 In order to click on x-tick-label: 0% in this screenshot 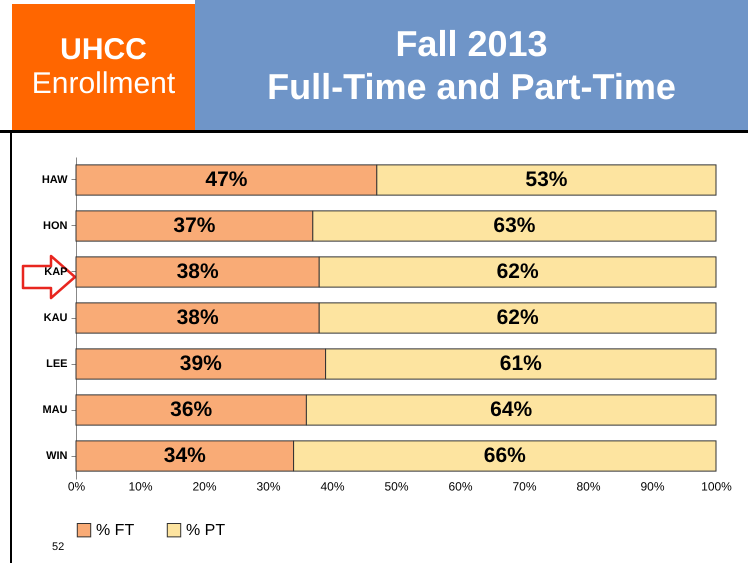, I will do `click(77, 487)`.